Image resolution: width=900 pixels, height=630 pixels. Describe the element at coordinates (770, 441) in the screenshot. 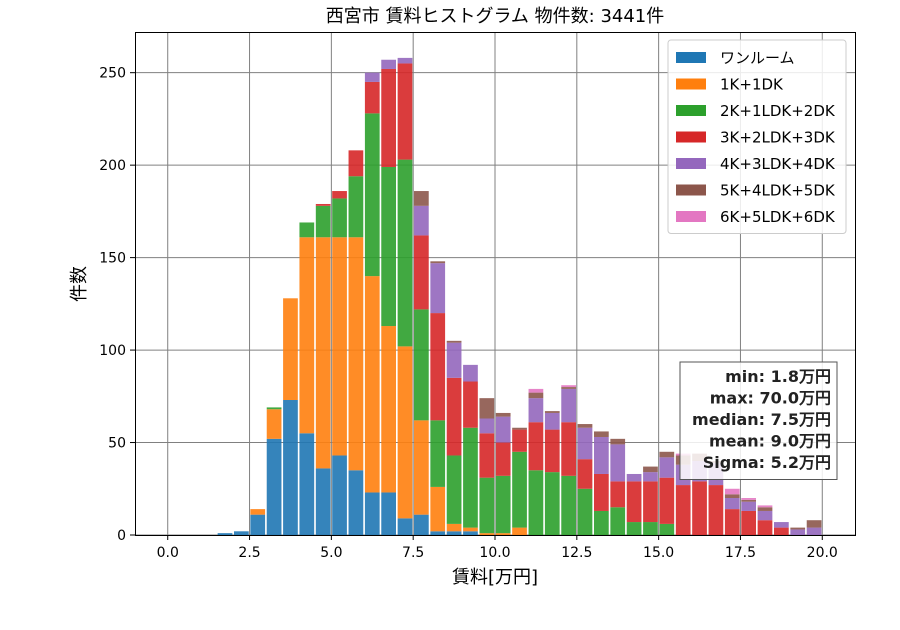

I see `stats-line-3: mean: 9.0万円` at that location.